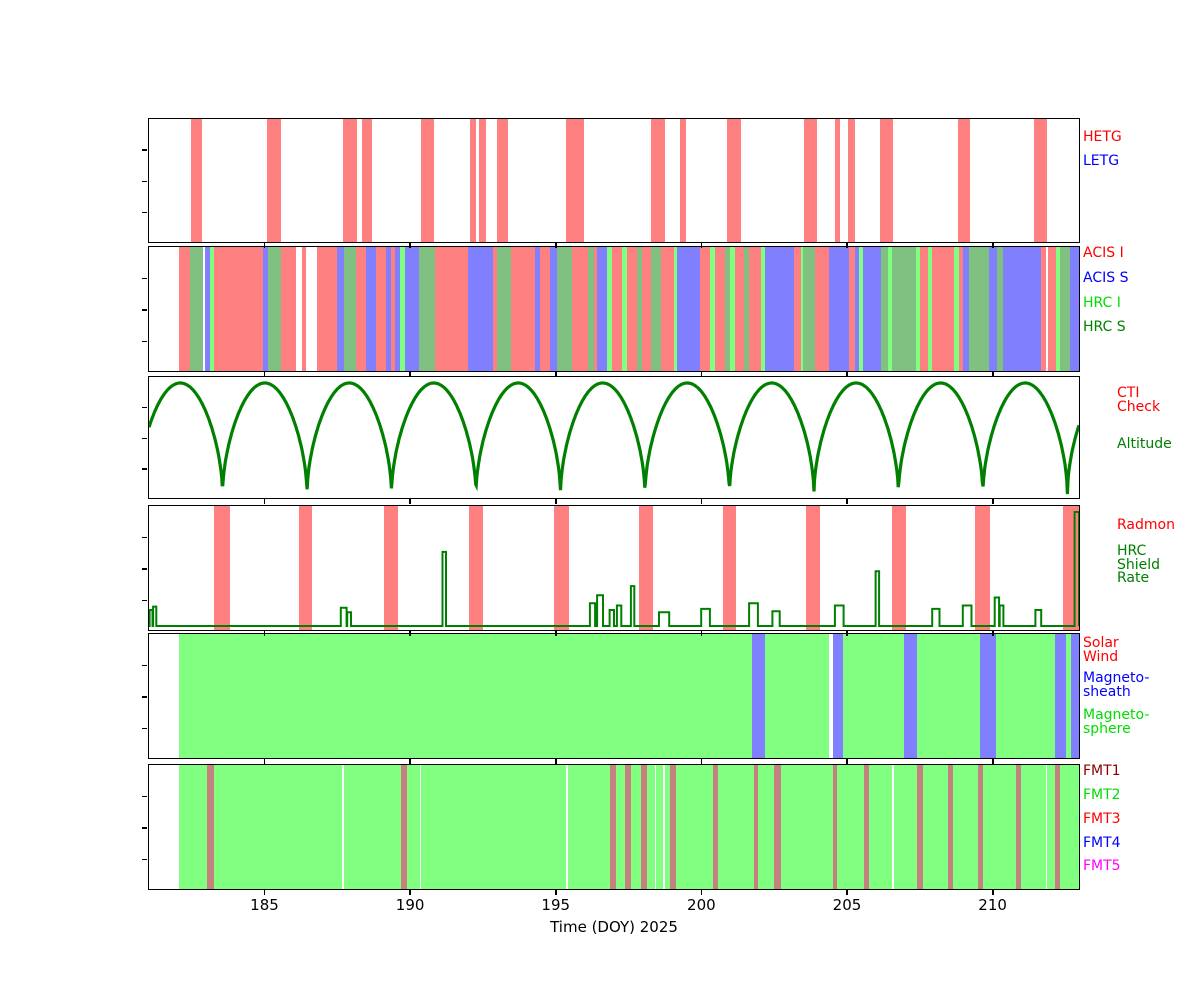 The image size is (1200, 1000). I want to click on panel-altitude-plot-area, so click(614, 437).